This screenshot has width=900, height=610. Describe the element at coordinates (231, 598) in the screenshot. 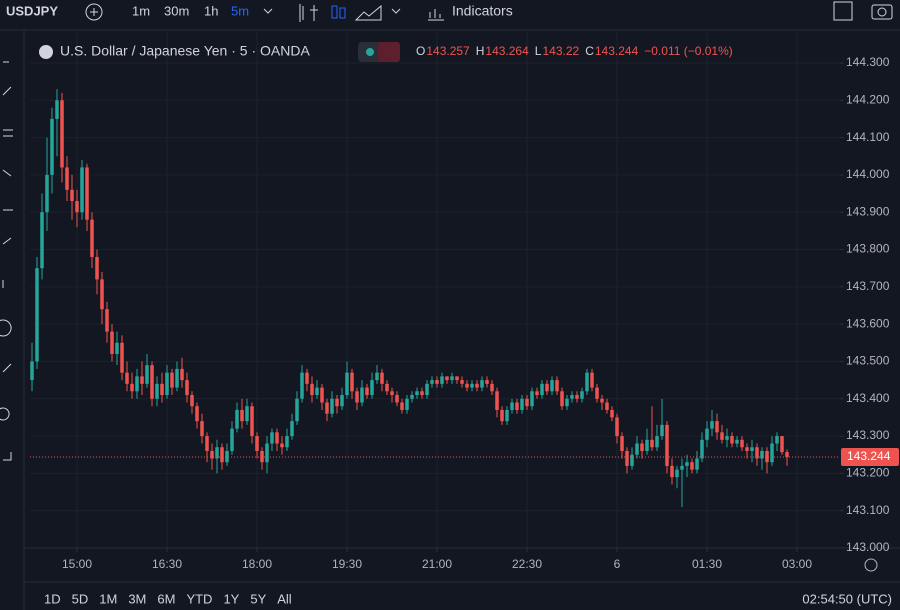

I see `range-button: 1Y` at that location.